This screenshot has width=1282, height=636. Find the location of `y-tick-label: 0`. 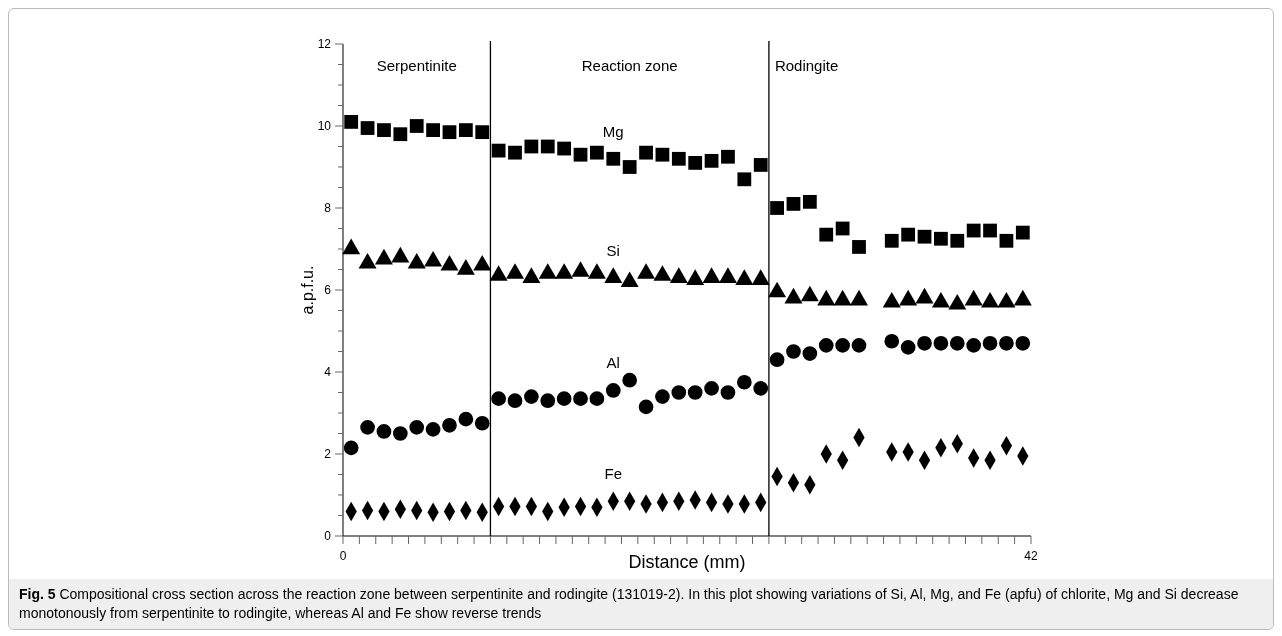

y-tick-label: 0 is located at coordinates (328, 536).